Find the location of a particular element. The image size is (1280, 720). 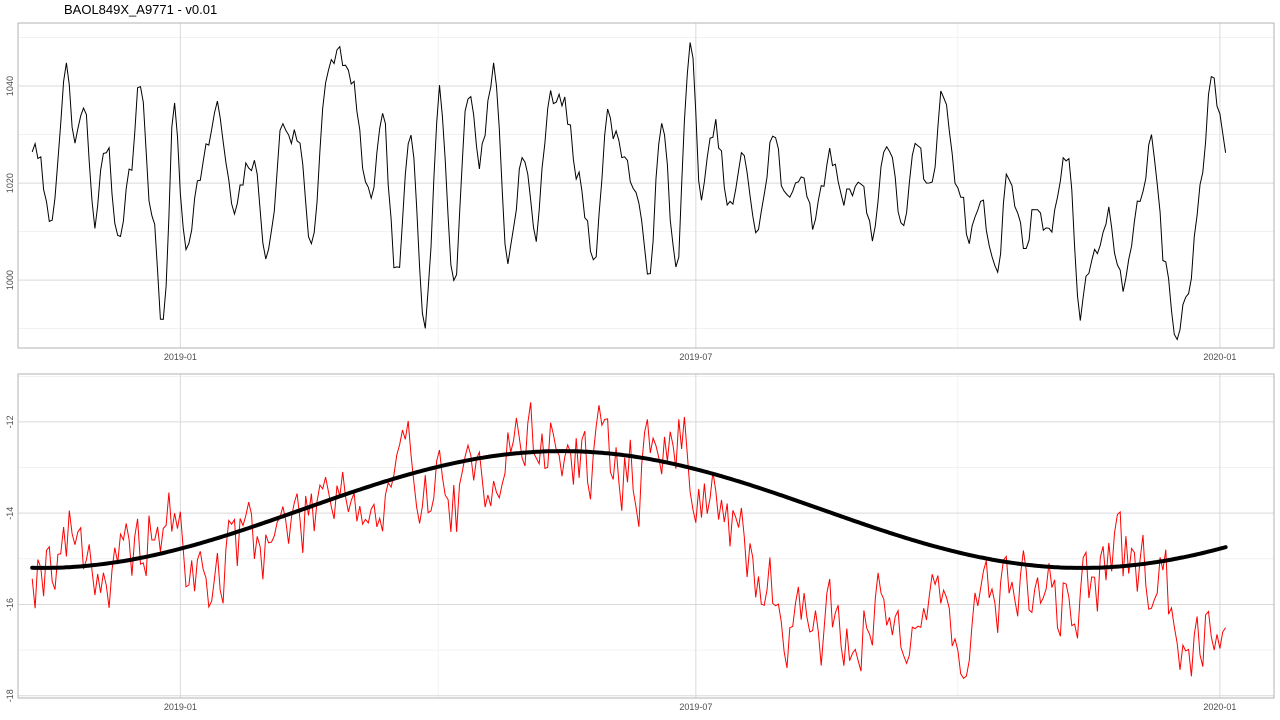

y-tick-label: -14 is located at coordinates (10, 513).